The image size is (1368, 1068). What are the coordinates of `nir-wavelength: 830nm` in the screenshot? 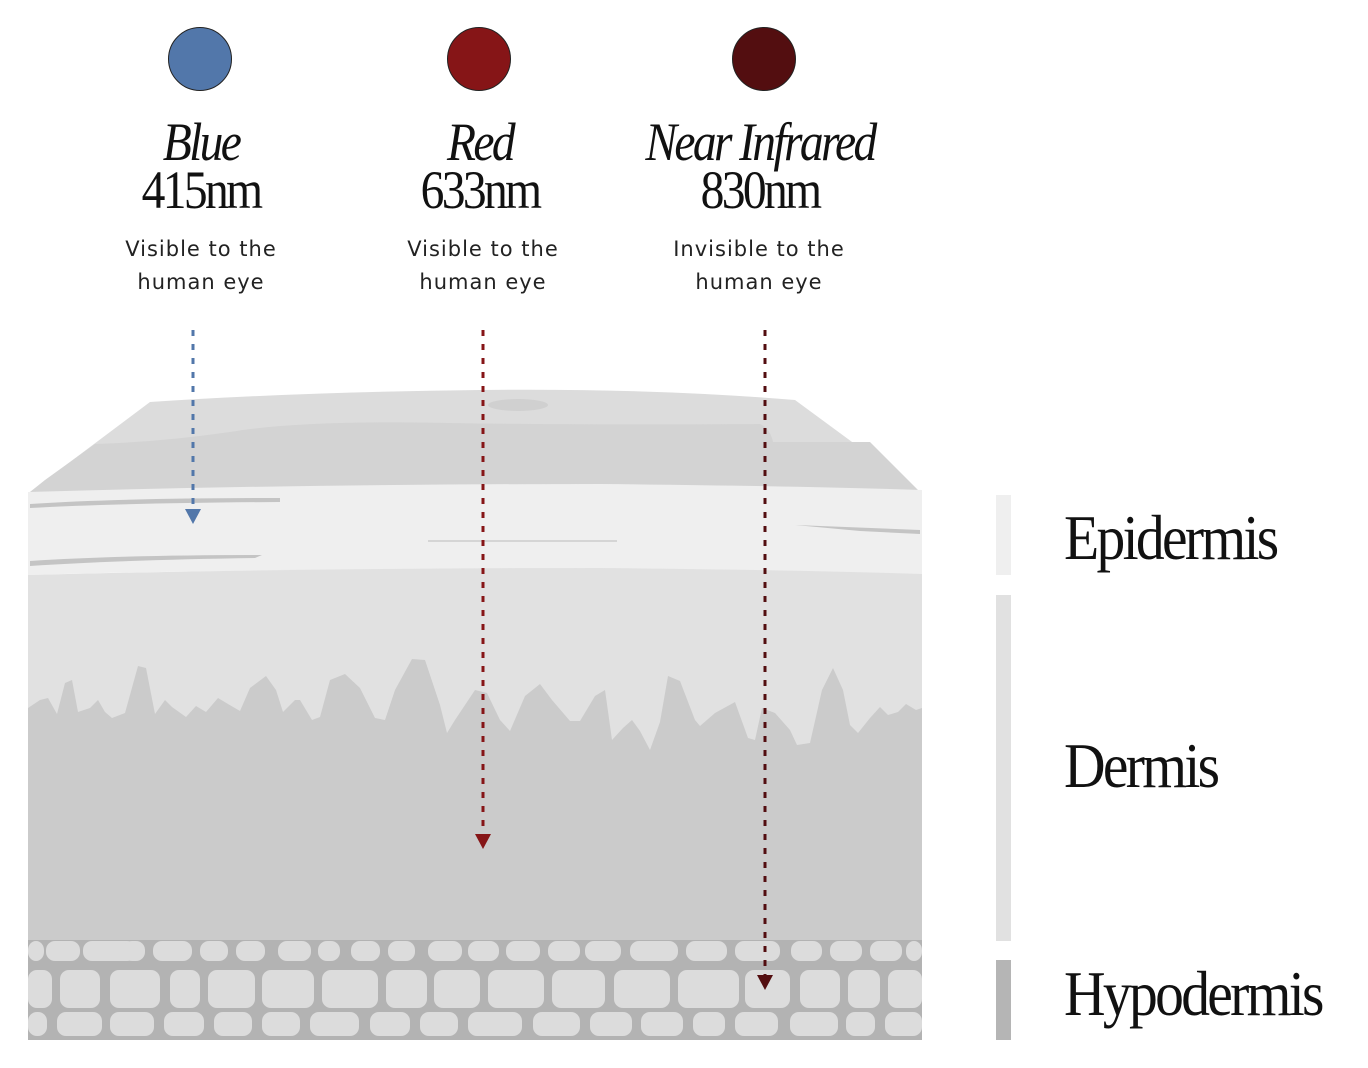 It's located at (761, 190).